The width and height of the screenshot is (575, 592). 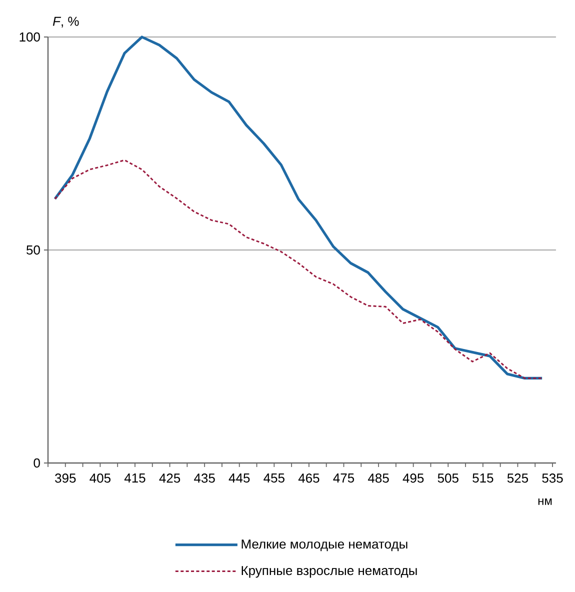 I want to click on y-axis-title: F, %, so click(x=65, y=22).